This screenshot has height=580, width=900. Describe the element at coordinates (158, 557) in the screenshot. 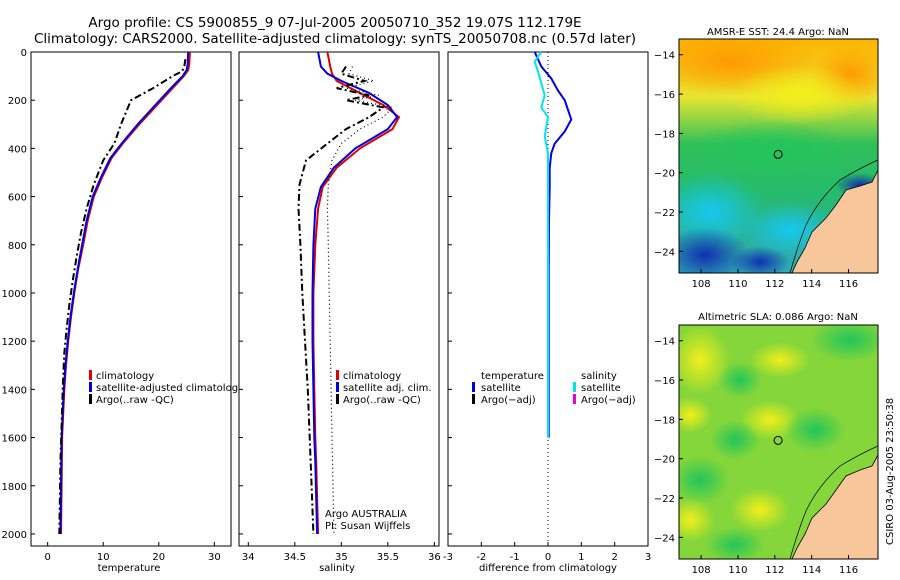

I see `x-tick-label: 20` at that location.